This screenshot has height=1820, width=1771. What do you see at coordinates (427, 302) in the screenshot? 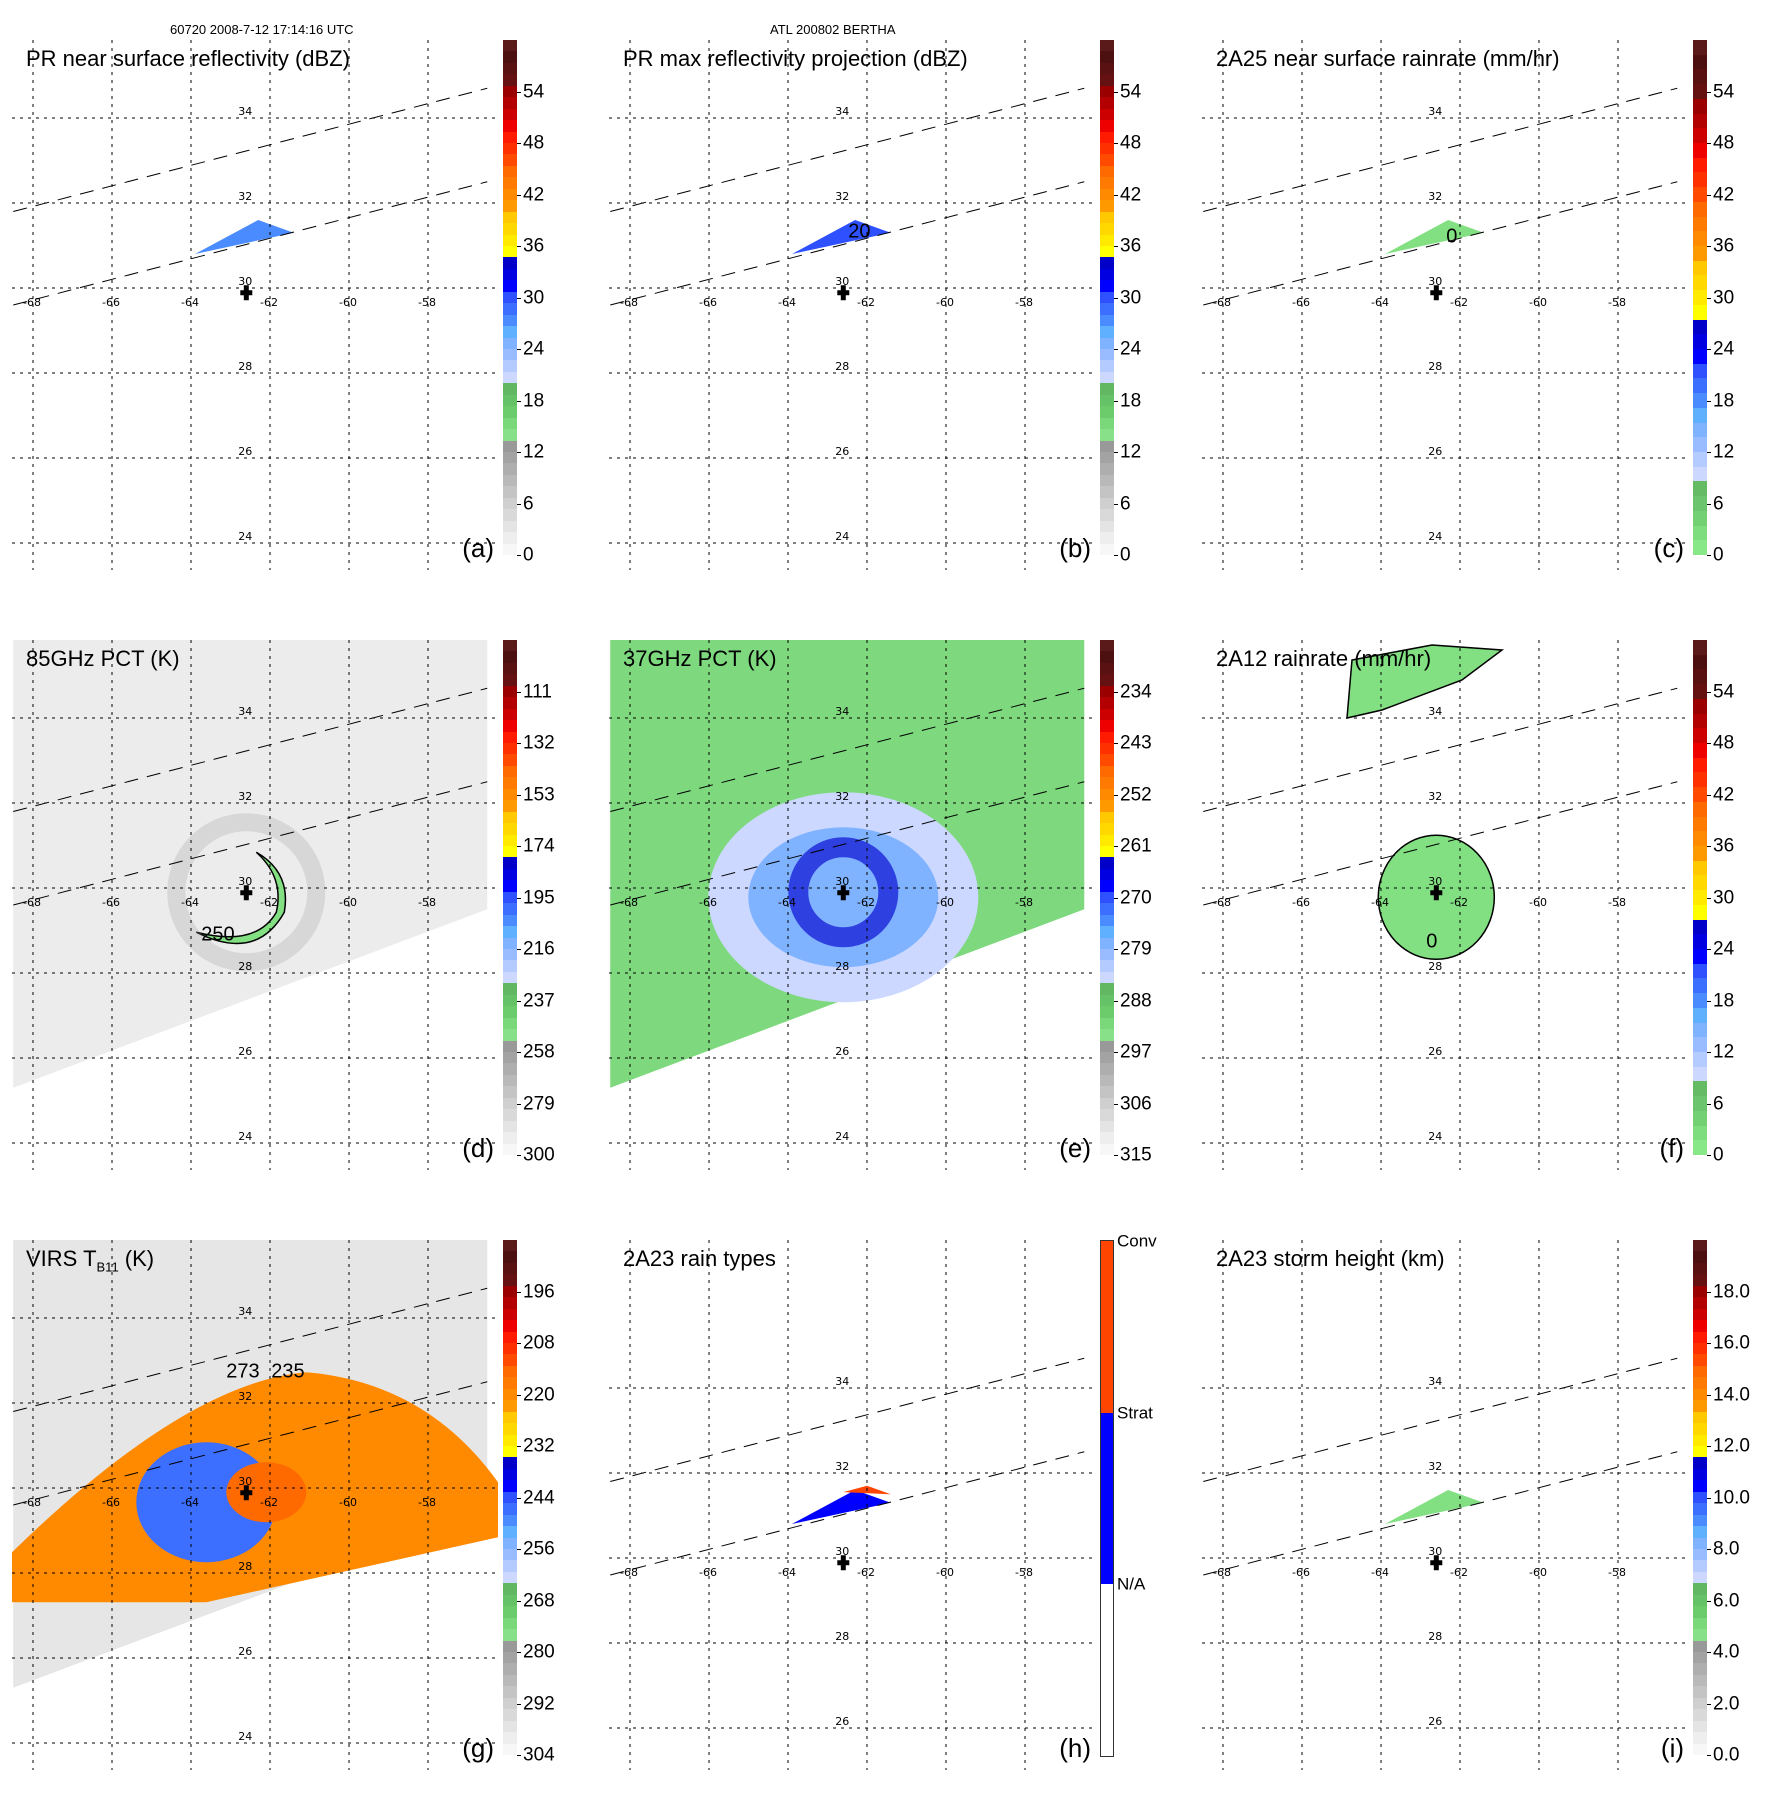
I see `lon-label: -58` at bounding box center [427, 302].